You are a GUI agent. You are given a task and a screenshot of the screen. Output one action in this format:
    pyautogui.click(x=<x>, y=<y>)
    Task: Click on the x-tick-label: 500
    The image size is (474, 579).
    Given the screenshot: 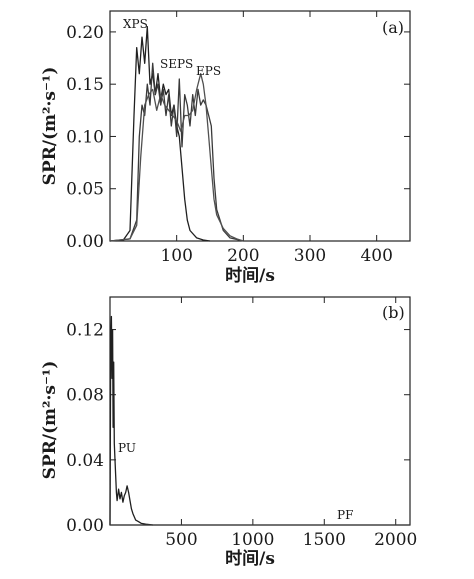 What is the action you would take?
    pyautogui.click(x=181, y=540)
    